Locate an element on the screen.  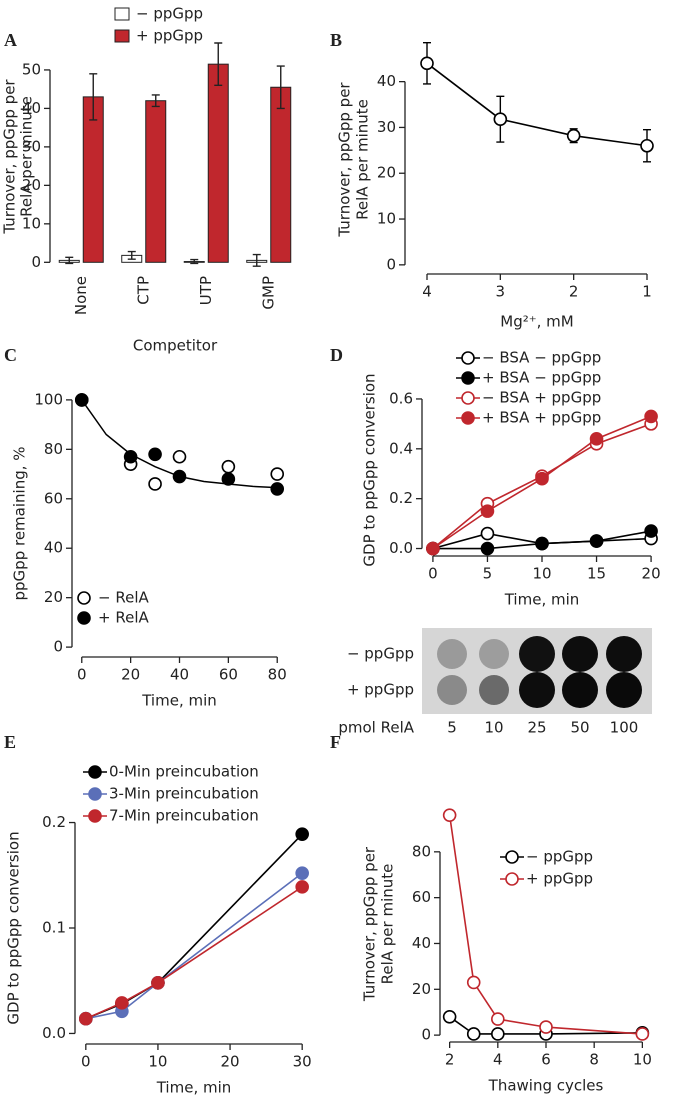
x-tick-label: 5 is located at coordinates (488, 574).